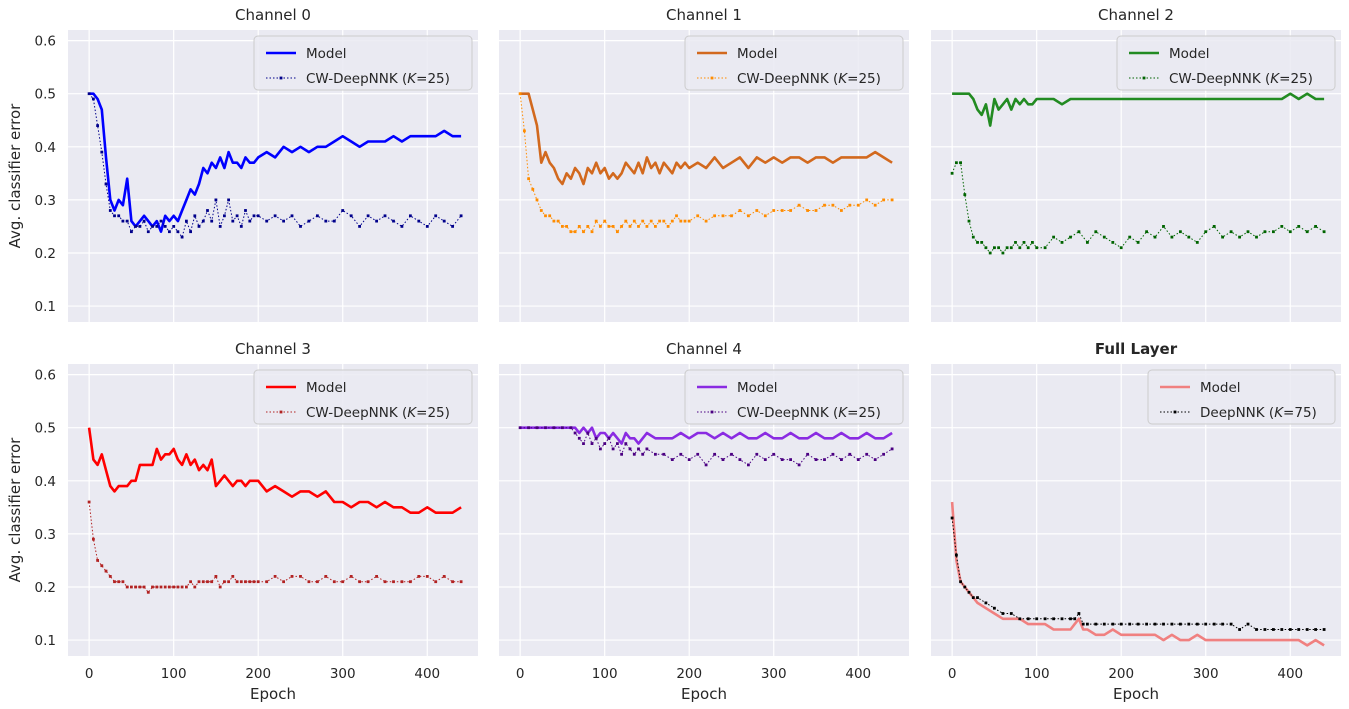  Describe the element at coordinates (605, 674) in the screenshot. I see `x-tick-label: 100` at that location.